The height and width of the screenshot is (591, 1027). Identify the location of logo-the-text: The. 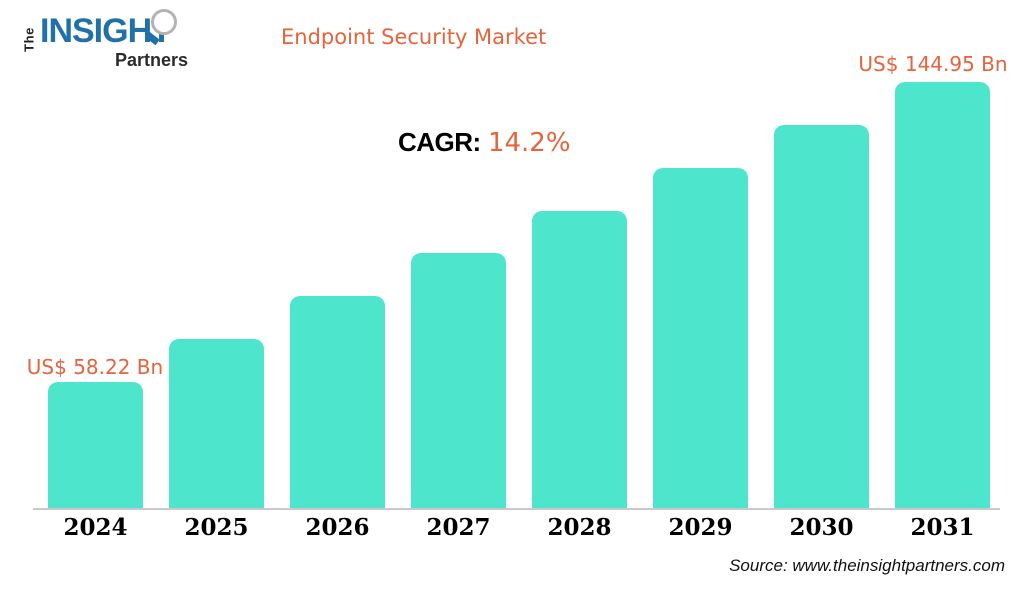
(29, 39).